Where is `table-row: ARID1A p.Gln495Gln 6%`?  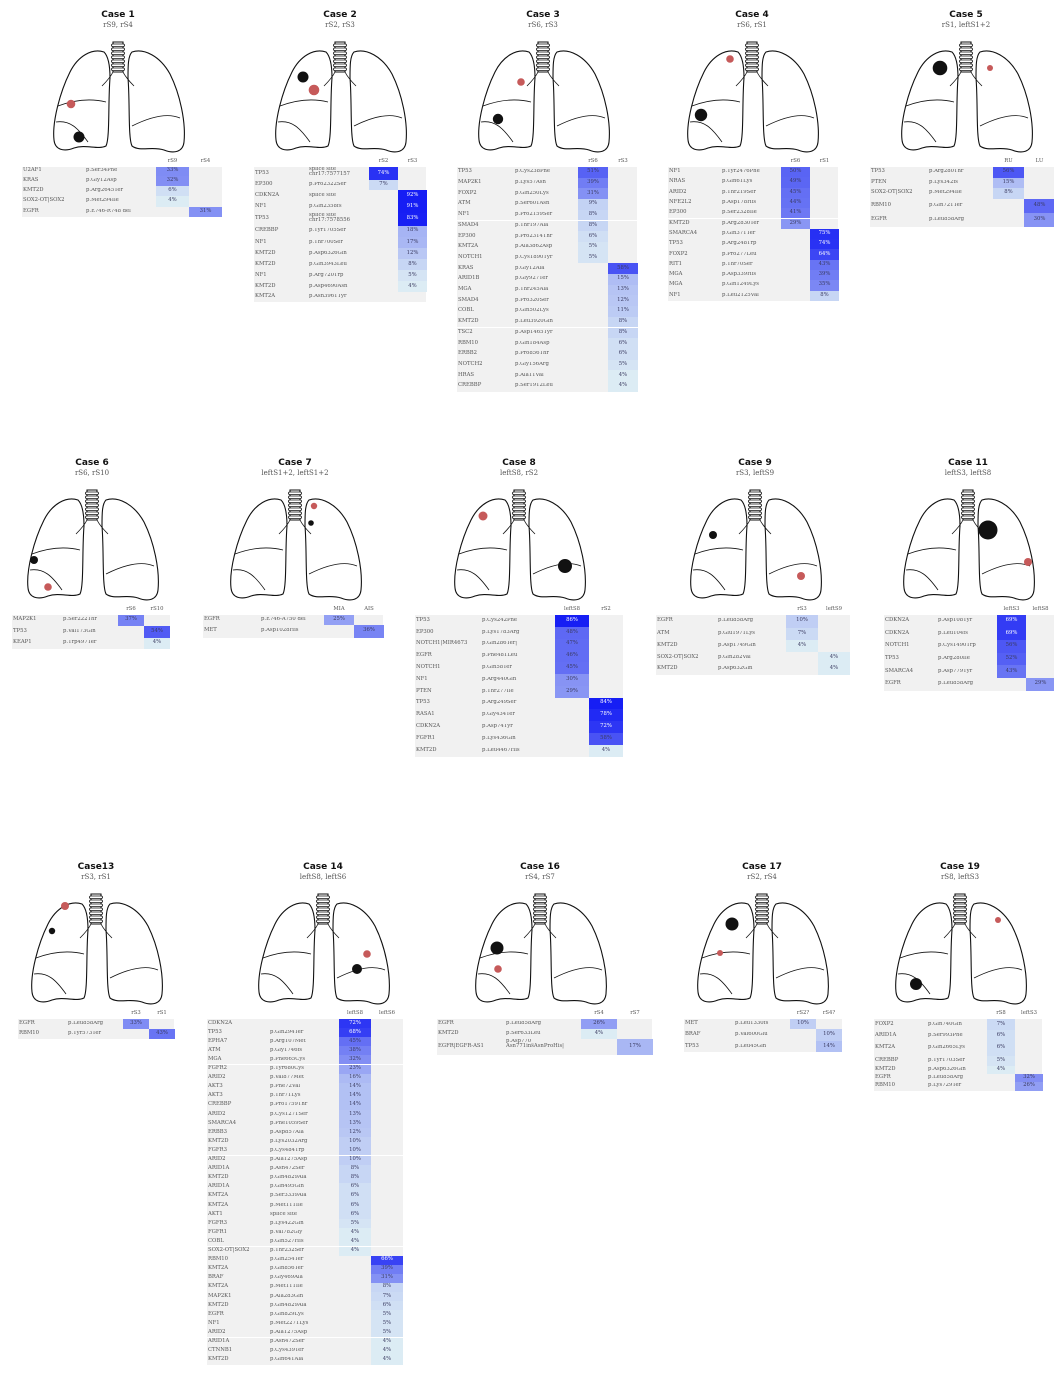
table-row: ARID1A p.Gln495Gln 6% is located at coordinates (305, 1187).